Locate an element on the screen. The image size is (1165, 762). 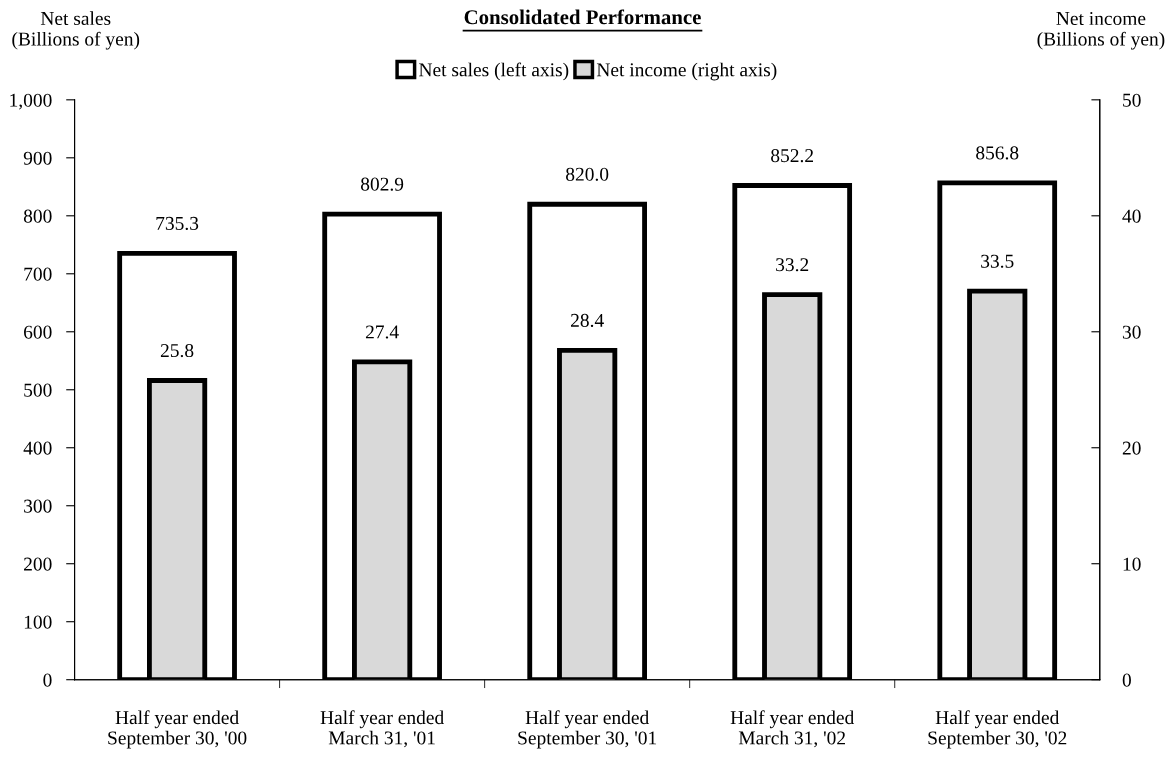
y2-tick-label: 50 is located at coordinates (1132, 100).